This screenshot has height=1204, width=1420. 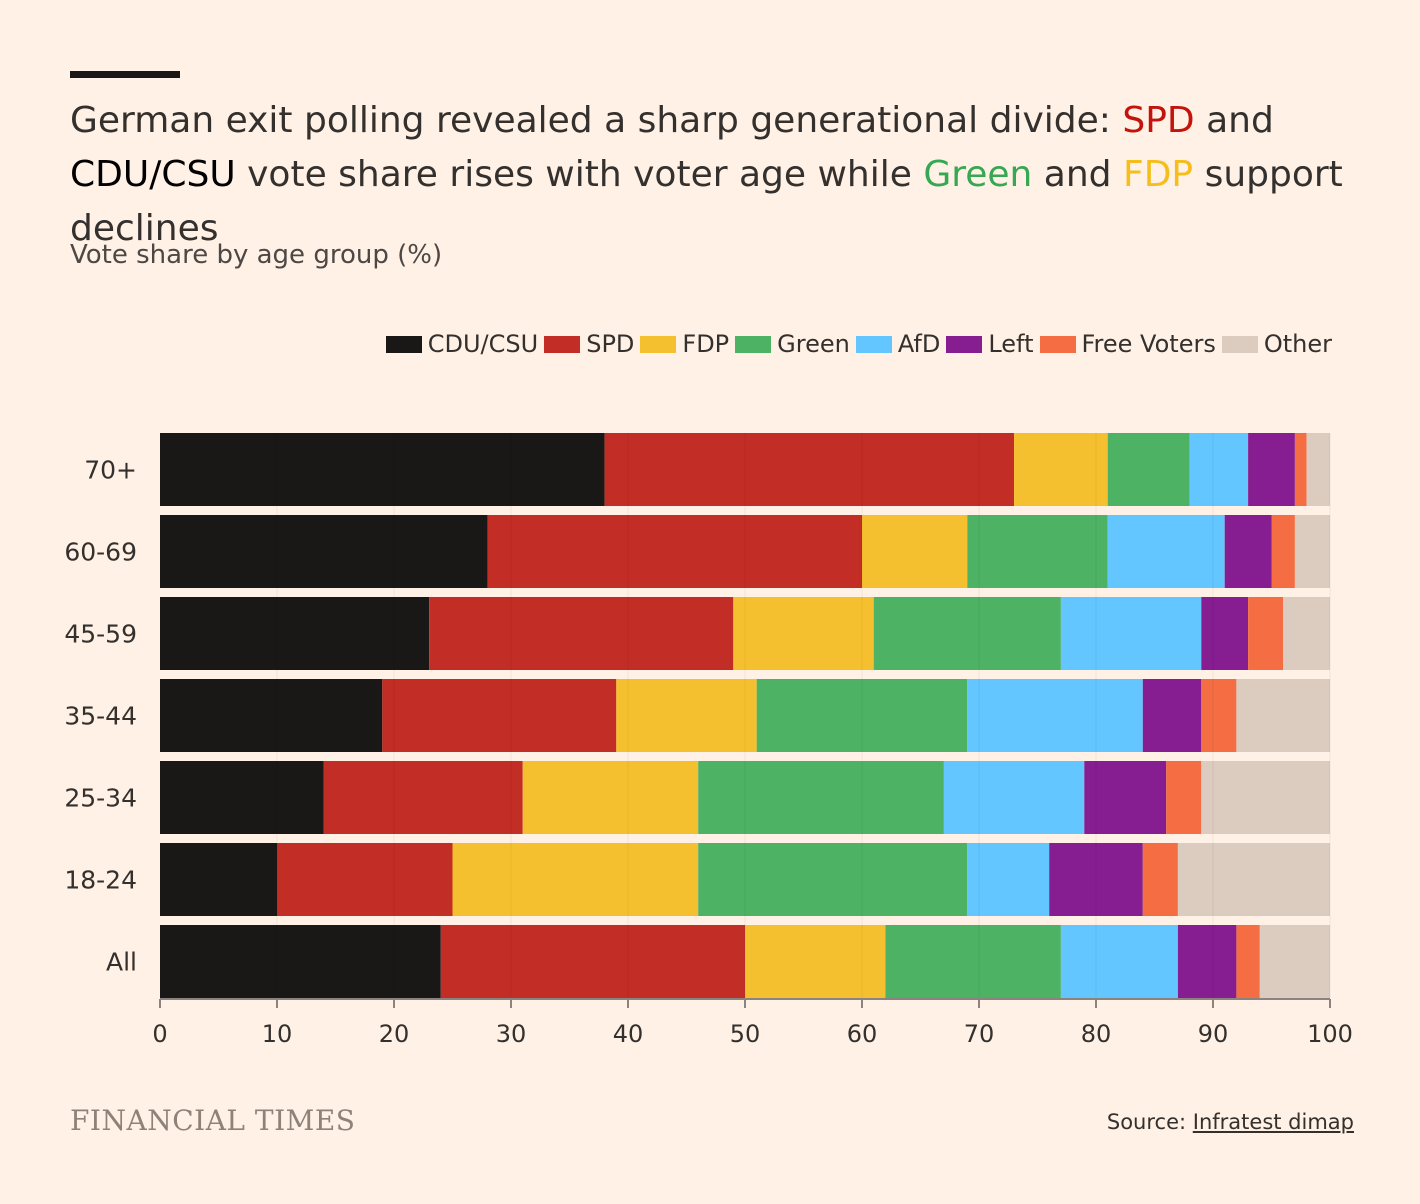 I want to click on bar-segment-18-24-afd, so click(x=1008, y=879).